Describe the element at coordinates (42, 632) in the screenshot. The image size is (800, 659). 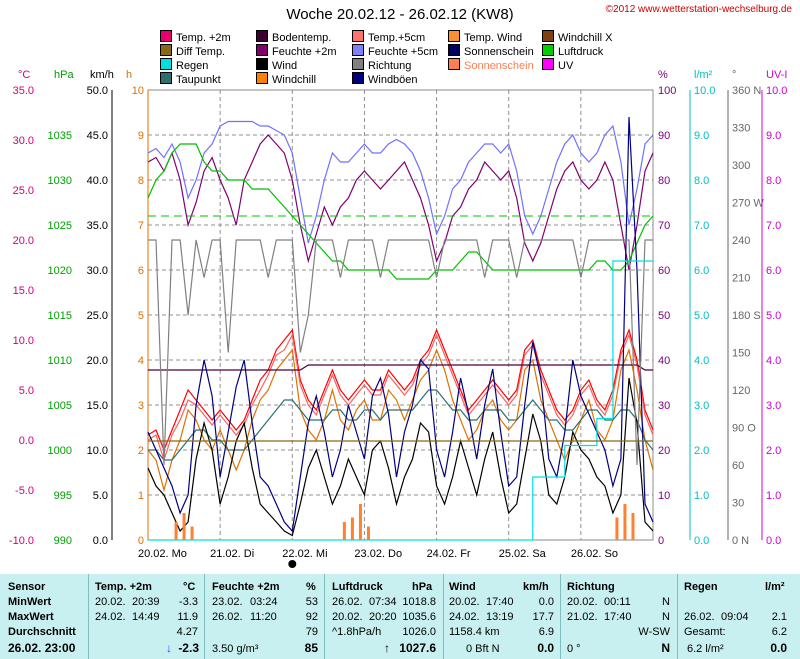
I see `row-avg-label: Durchschnitt` at that location.